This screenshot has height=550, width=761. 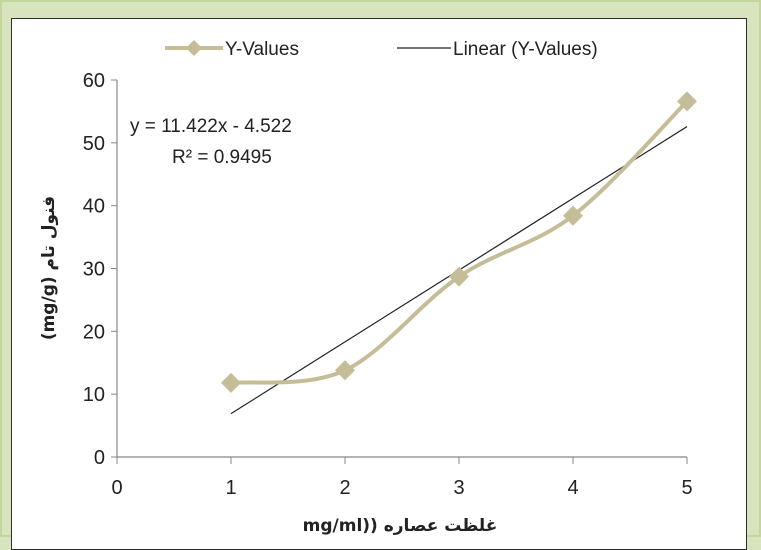 What do you see at coordinates (458, 488) in the screenshot?
I see `x-tick-label-3: 3` at bounding box center [458, 488].